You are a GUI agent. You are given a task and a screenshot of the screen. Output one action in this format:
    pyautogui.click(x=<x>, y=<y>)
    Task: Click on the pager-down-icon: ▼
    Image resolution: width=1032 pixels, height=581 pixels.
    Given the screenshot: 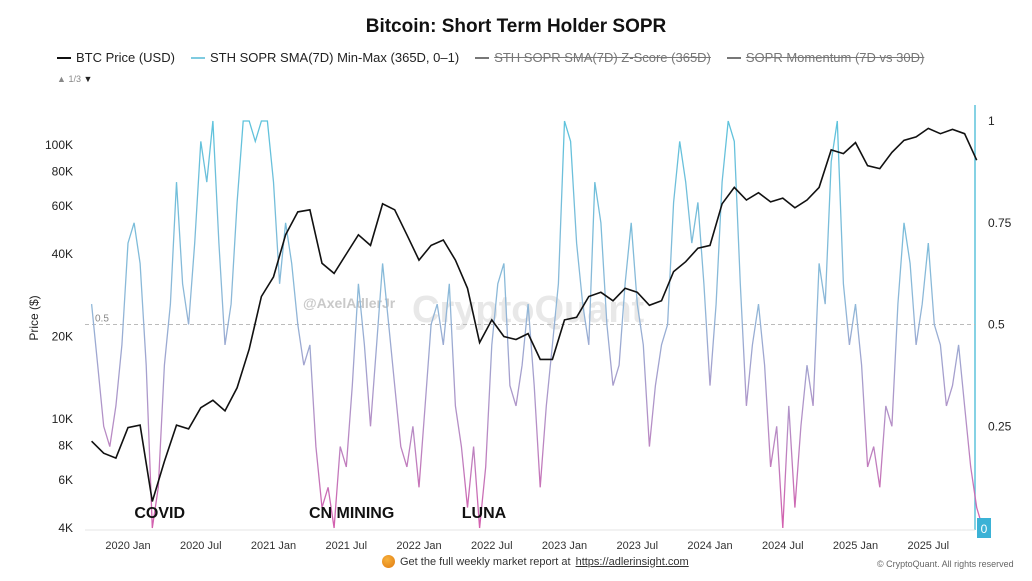 What is the action you would take?
    pyautogui.click(x=88, y=79)
    